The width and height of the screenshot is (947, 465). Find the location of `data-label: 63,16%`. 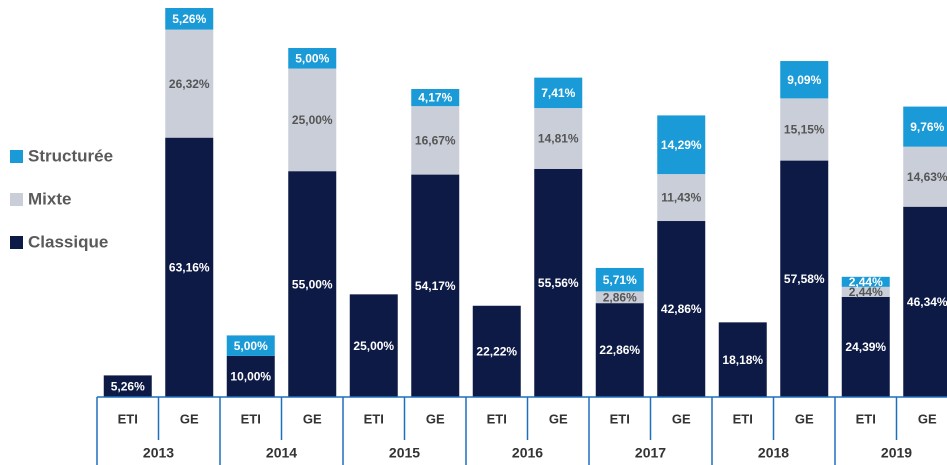

data-label: 63,16% is located at coordinates (189, 268).